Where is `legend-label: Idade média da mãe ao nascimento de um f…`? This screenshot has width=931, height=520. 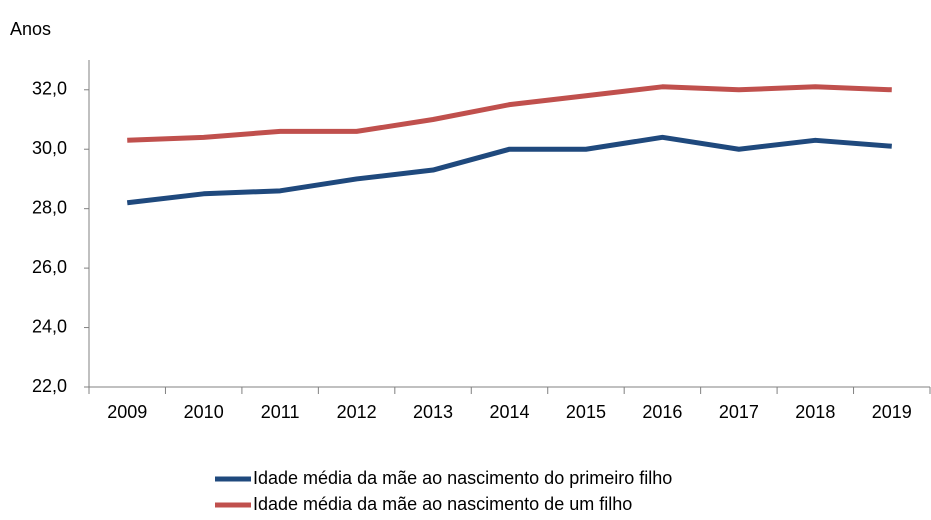 legend-label: Idade média da mãe ao nascimento de um f… is located at coordinates (442, 504).